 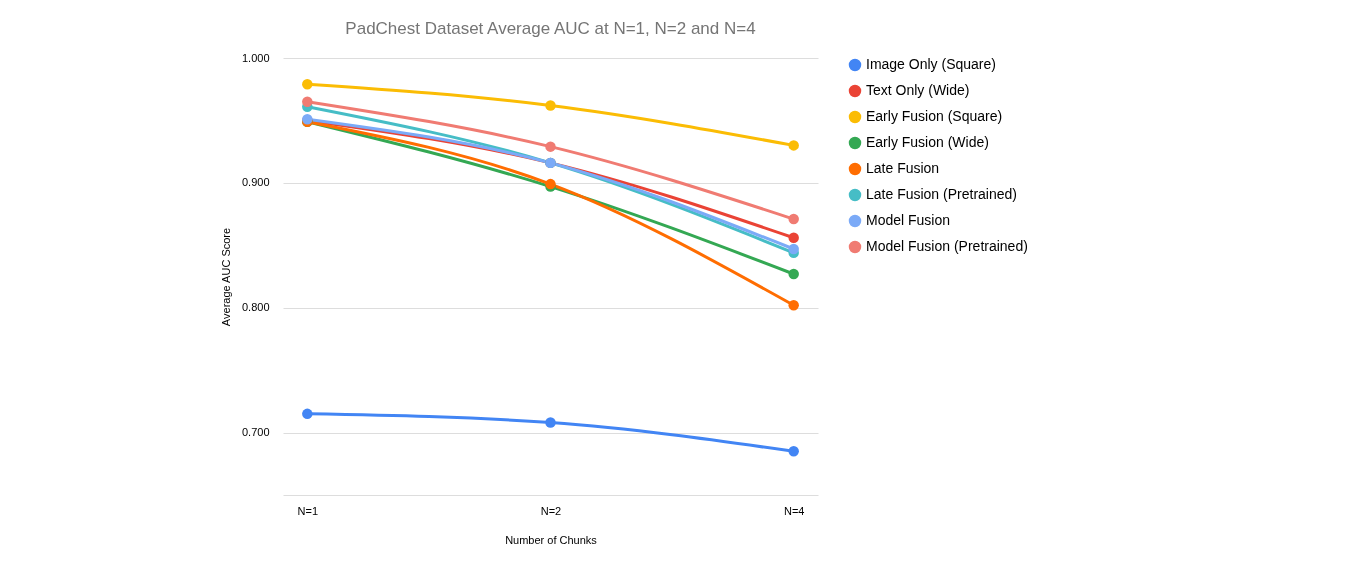 What do you see at coordinates (308, 510) in the screenshot?
I see `x-tick-label: N=1` at bounding box center [308, 510].